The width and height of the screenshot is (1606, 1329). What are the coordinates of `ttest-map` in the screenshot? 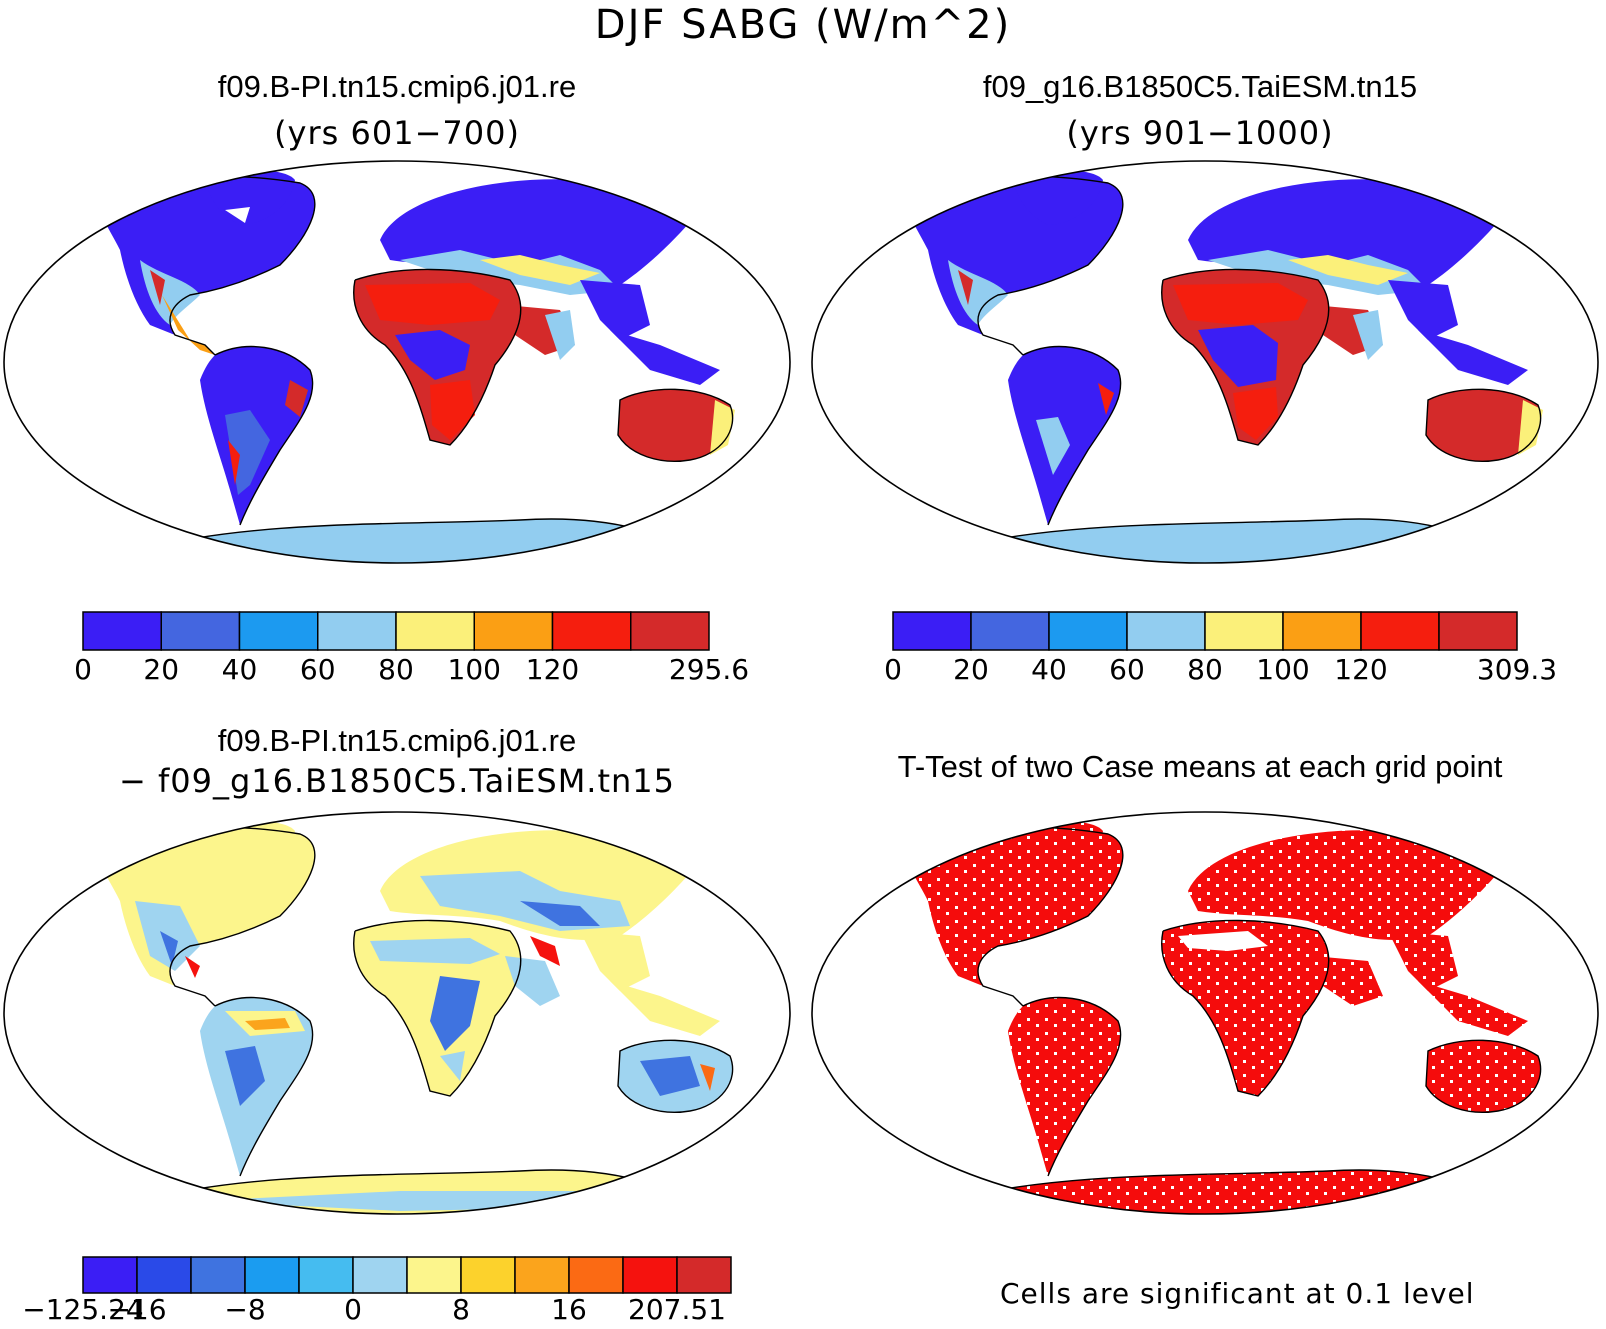 It's located at (1205, 1013).